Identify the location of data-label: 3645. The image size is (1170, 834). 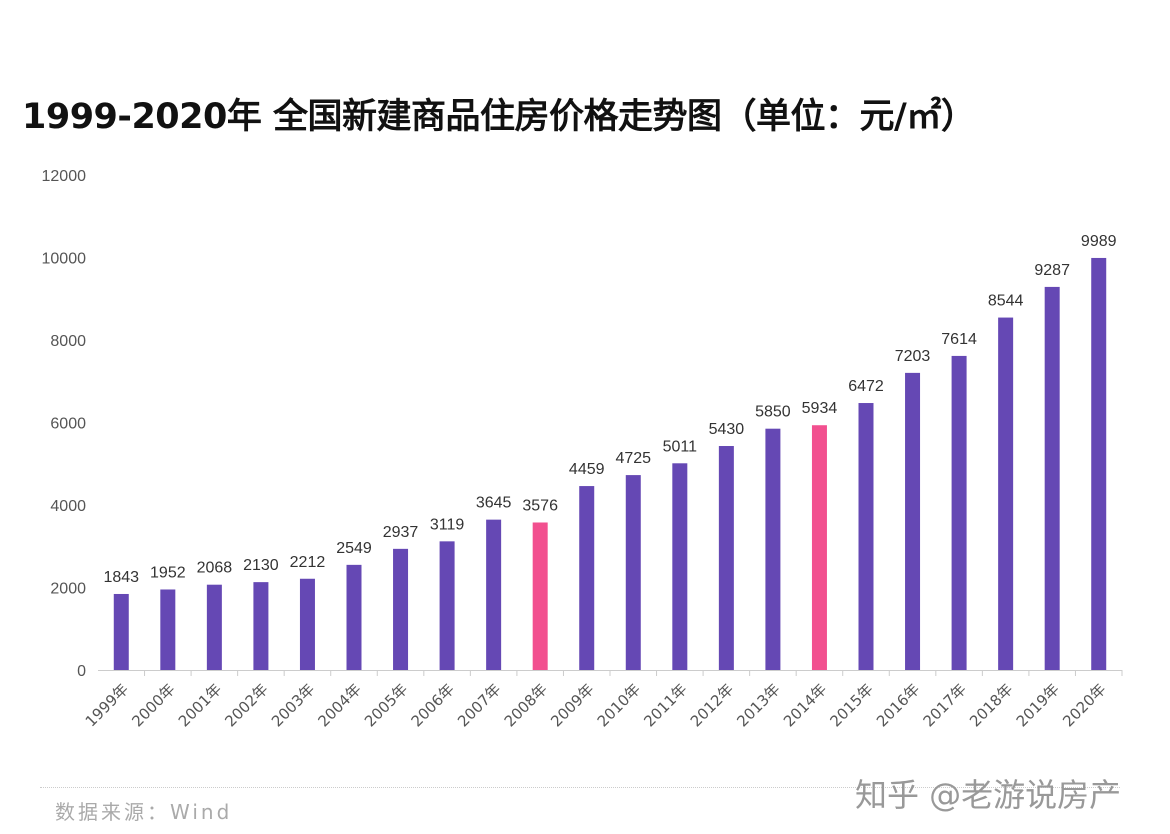
(494, 503).